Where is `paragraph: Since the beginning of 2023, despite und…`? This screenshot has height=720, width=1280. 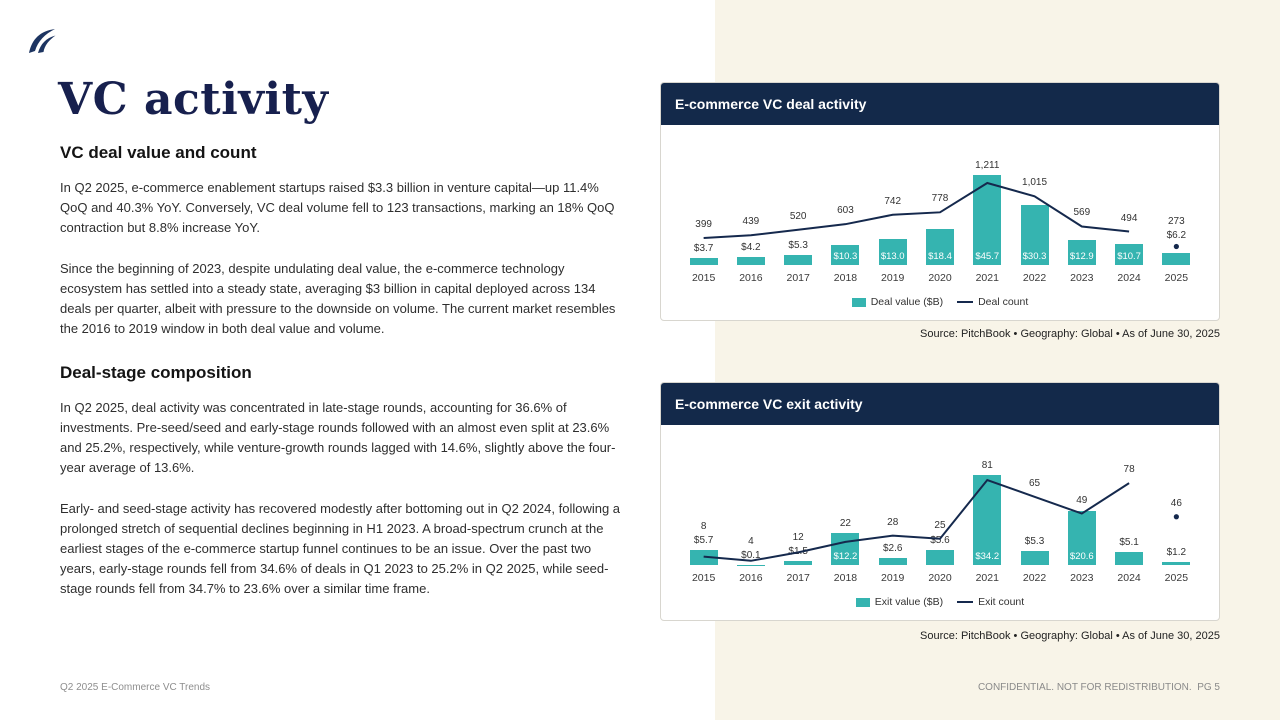 paragraph: Since the beginning of 2023, despite und… is located at coordinates (338, 299).